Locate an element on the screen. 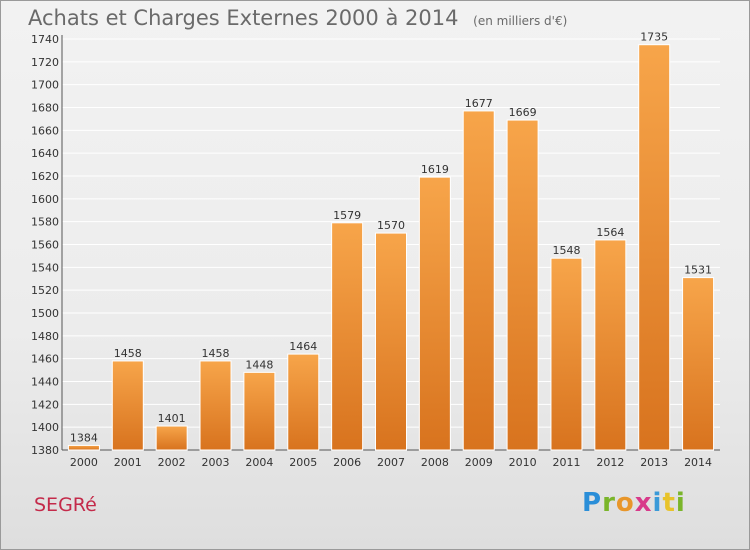  bar-value-label: 1448 is located at coordinates (259, 364).